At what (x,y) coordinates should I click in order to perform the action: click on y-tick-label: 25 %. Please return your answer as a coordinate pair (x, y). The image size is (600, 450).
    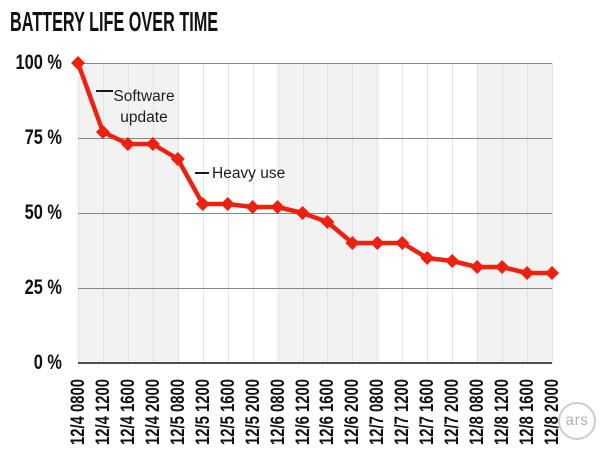
    Looking at the image, I should click on (43, 287).